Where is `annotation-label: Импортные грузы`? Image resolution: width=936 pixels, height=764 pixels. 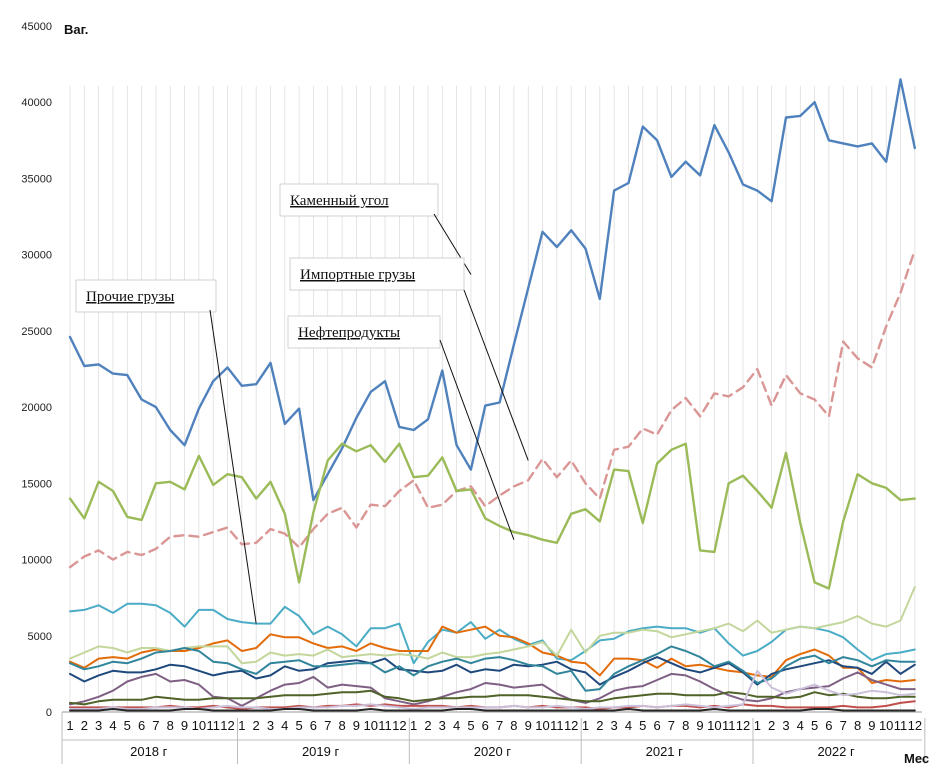
annotation-label: Импортные грузы is located at coordinates (357, 275).